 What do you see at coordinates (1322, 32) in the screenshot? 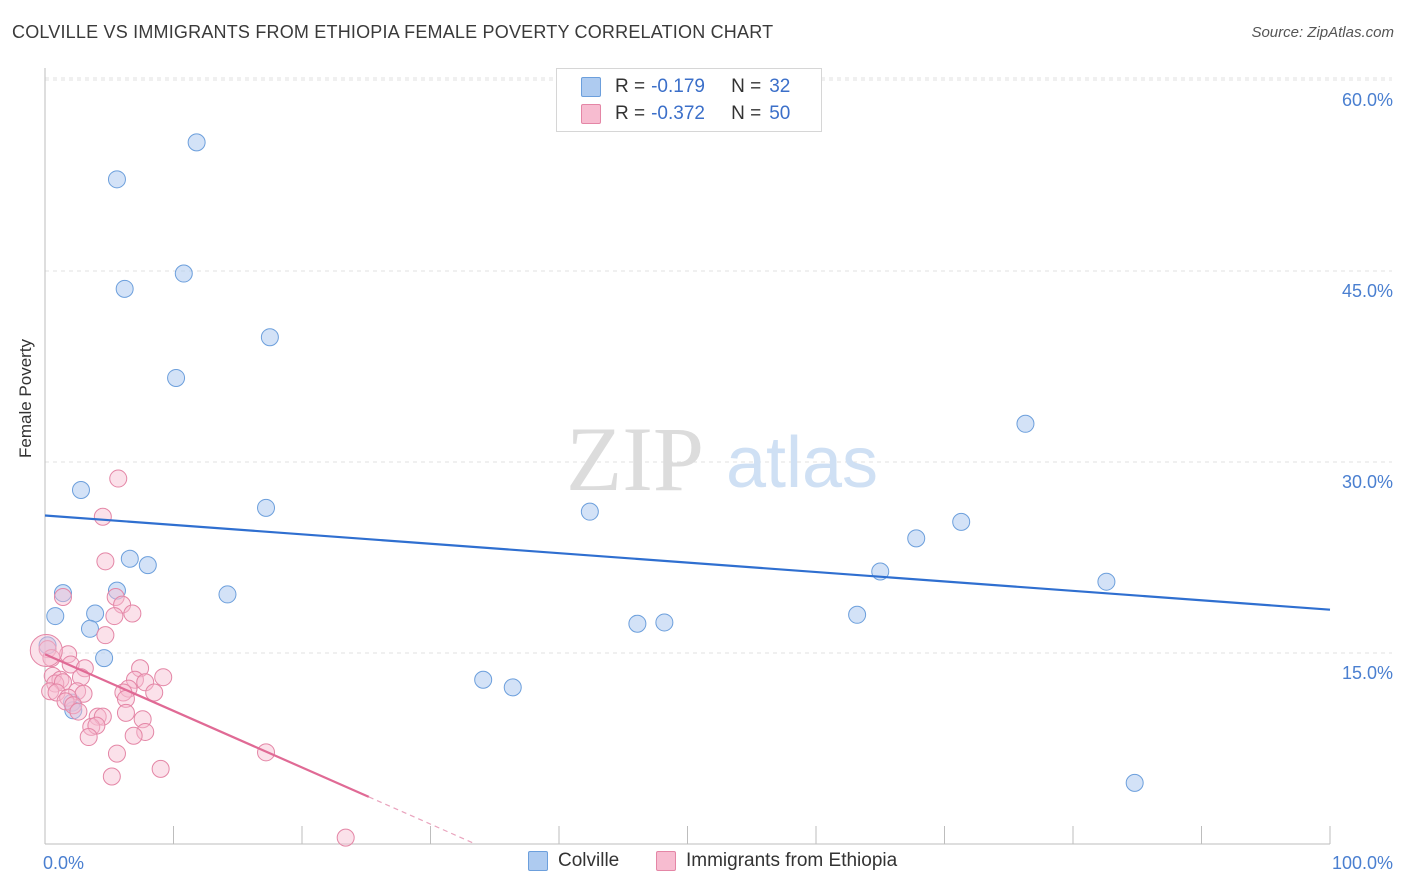
I see `source-label: Source: ZipAtlas.com` at bounding box center [1322, 32].